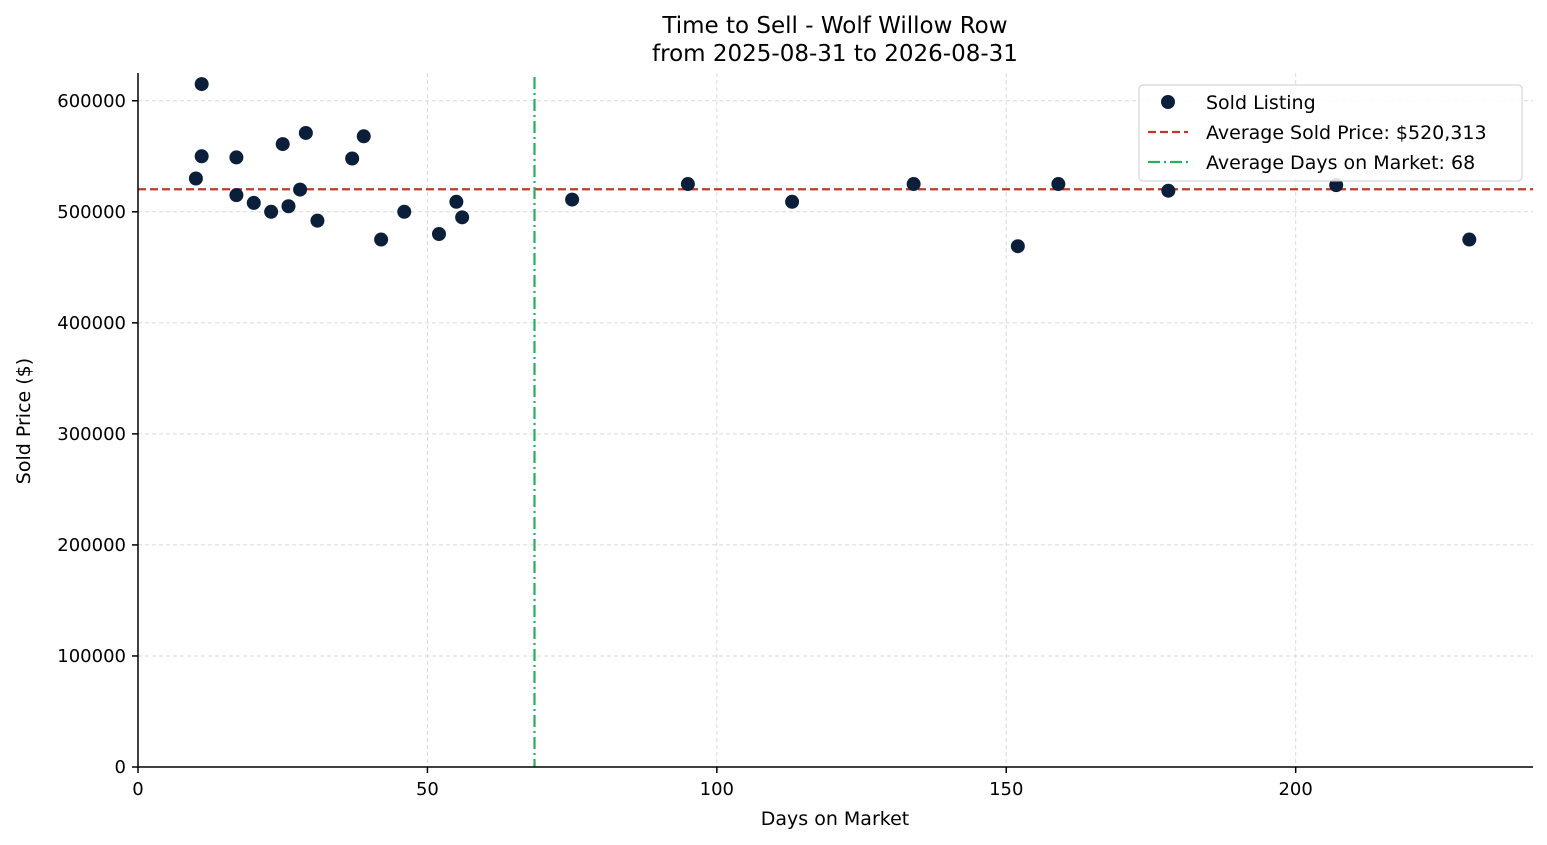  What do you see at coordinates (427, 789) in the screenshot?
I see `x-tick-label: 50` at bounding box center [427, 789].